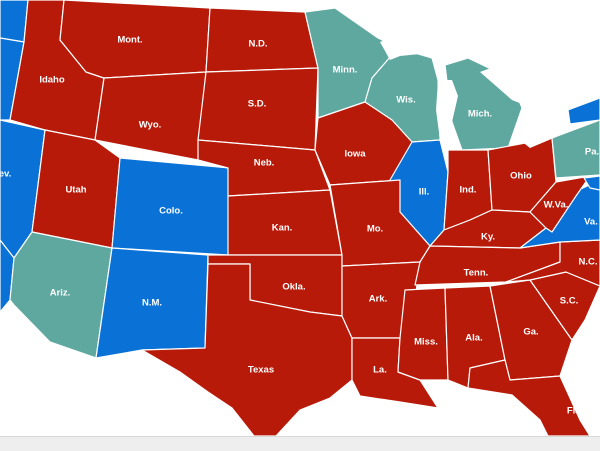 This screenshot has height=451, width=600. What do you see at coordinates (575, 149) in the screenshot?
I see `state-pa` at bounding box center [575, 149].